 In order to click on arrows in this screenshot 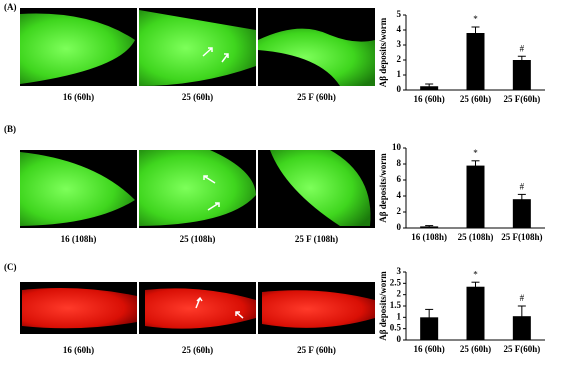, I will do `click(219, 183)`.